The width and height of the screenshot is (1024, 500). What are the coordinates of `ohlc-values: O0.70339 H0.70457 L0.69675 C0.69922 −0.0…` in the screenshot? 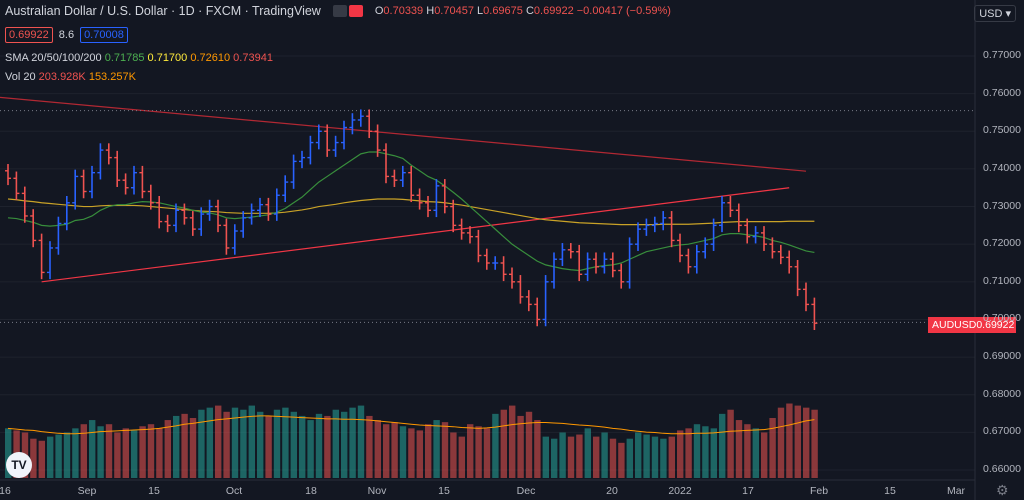 It's located at (522, 11).